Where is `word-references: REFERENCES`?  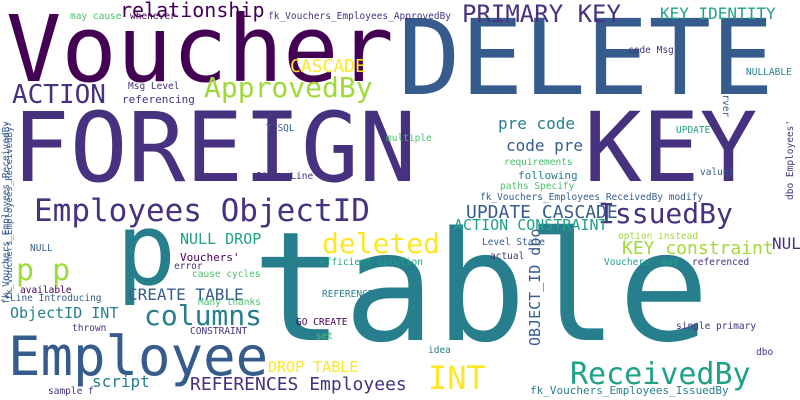
word-references: REFERENCES is located at coordinates (350, 295).